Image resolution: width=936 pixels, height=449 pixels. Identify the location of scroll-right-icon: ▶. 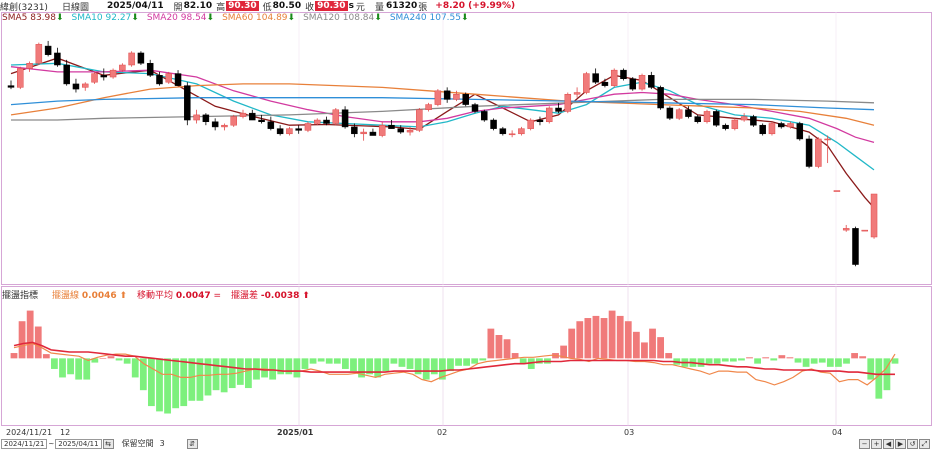
(900, 443).